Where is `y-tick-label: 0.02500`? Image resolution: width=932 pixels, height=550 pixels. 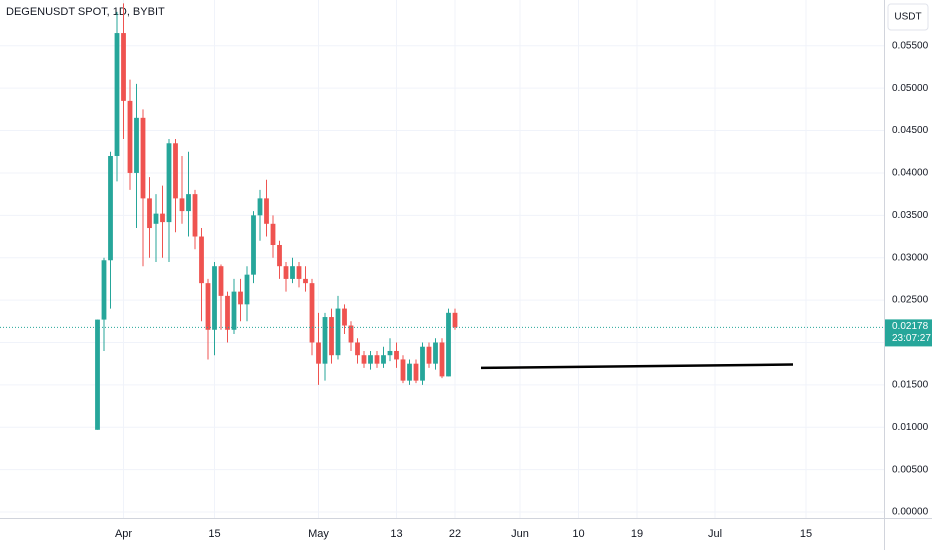 y-tick-label: 0.02500 is located at coordinates (910, 300).